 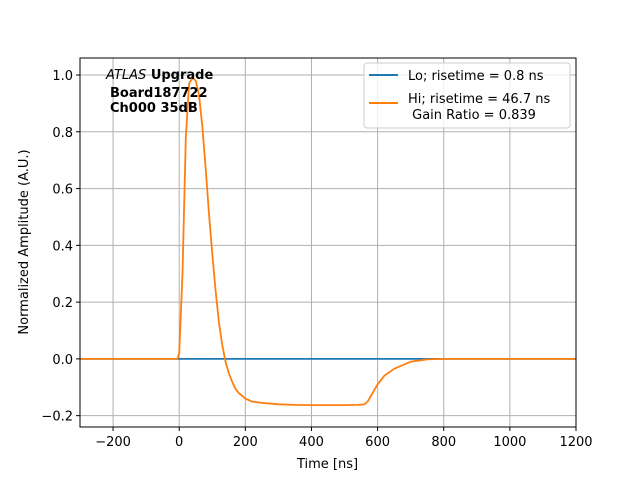 What do you see at coordinates (245, 442) in the screenshot?
I see `x-tick-label: 200` at bounding box center [245, 442].